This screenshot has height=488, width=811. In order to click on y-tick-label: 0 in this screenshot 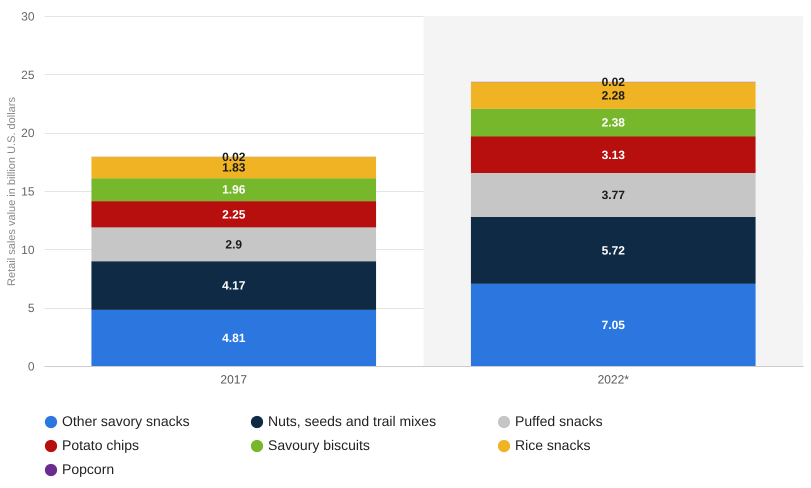, I will do `click(31, 367)`.